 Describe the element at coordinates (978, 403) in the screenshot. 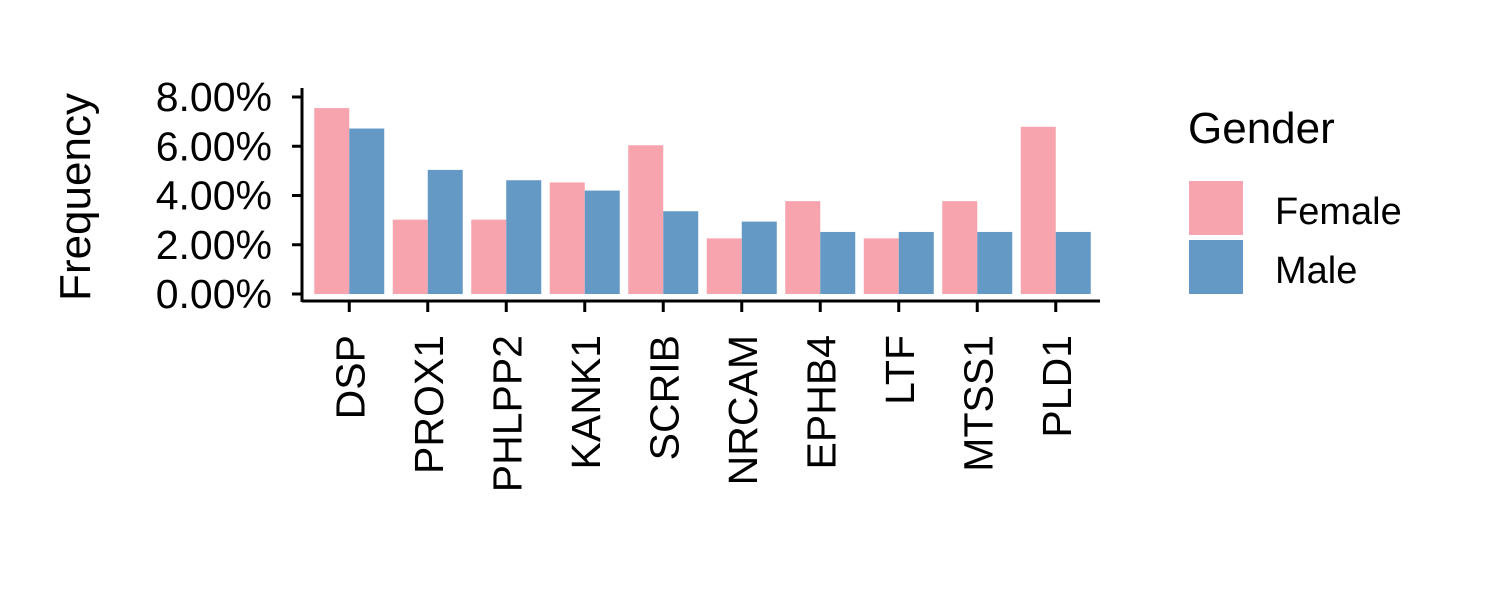

I see `x-tick-label-mtss1: MTSS1` at that location.